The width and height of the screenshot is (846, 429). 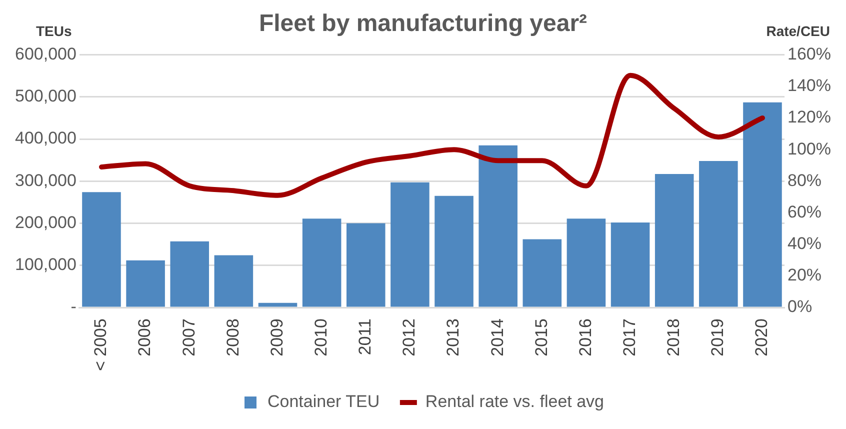 I want to click on legend-label: Rental rate vs. fleet avg, so click(x=514, y=402).